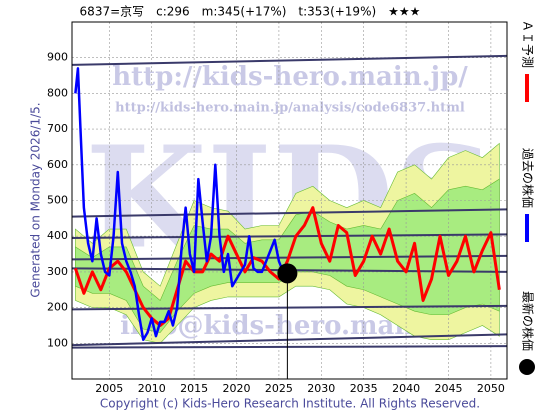  I want to click on latest-point, so click(287, 273).